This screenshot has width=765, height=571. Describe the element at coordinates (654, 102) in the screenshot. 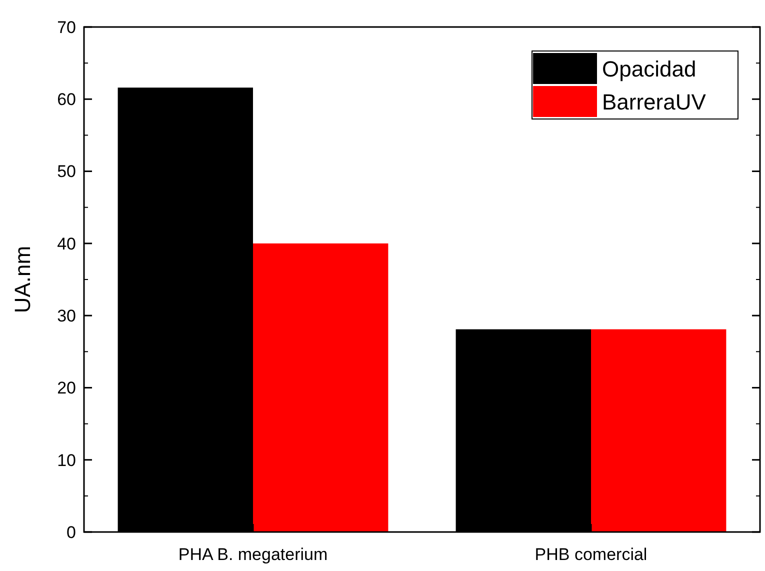

I see `legend-label: BarreraUV` at that location.